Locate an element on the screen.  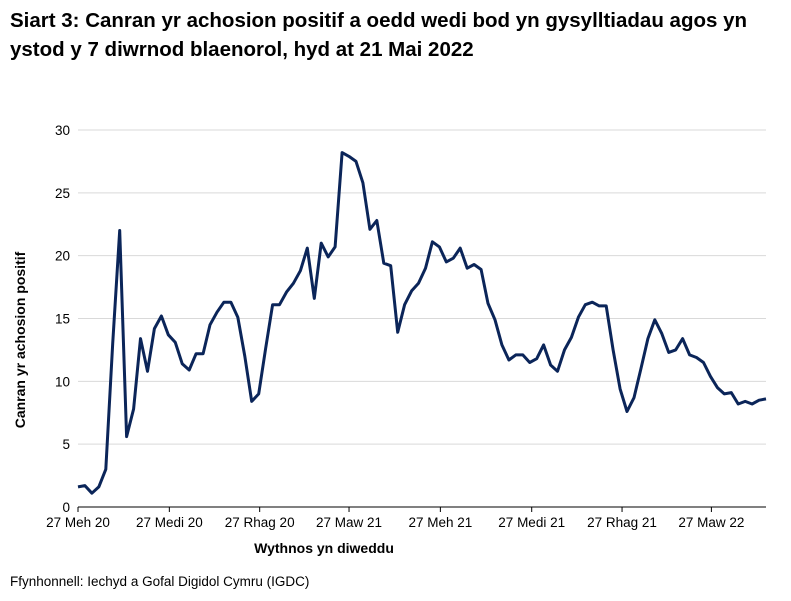
x-tick-label: 27 Medi 20 is located at coordinates (169, 522).